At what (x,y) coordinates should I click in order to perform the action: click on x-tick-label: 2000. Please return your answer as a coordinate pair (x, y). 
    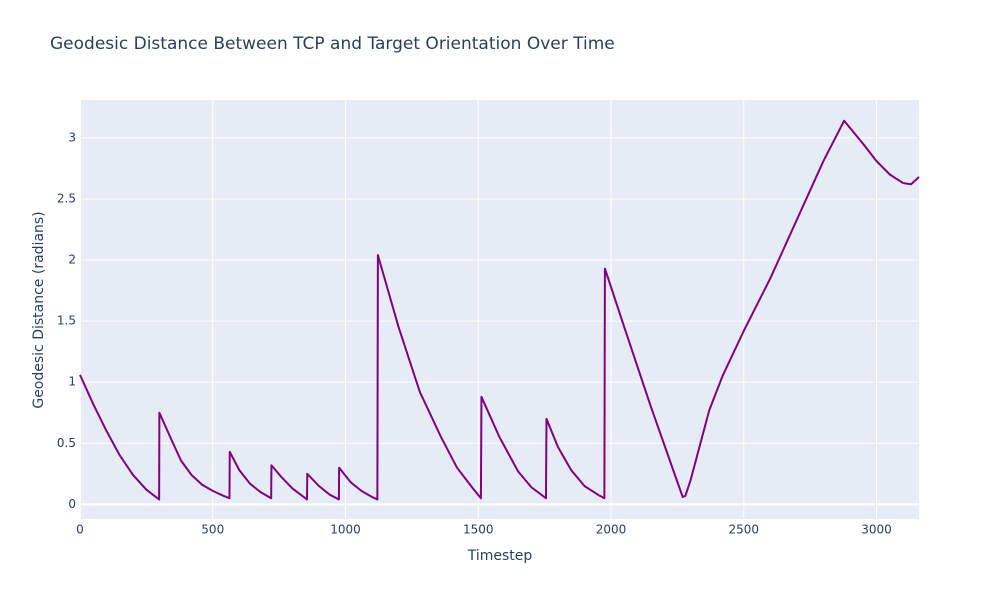
    Looking at the image, I should click on (611, 530).